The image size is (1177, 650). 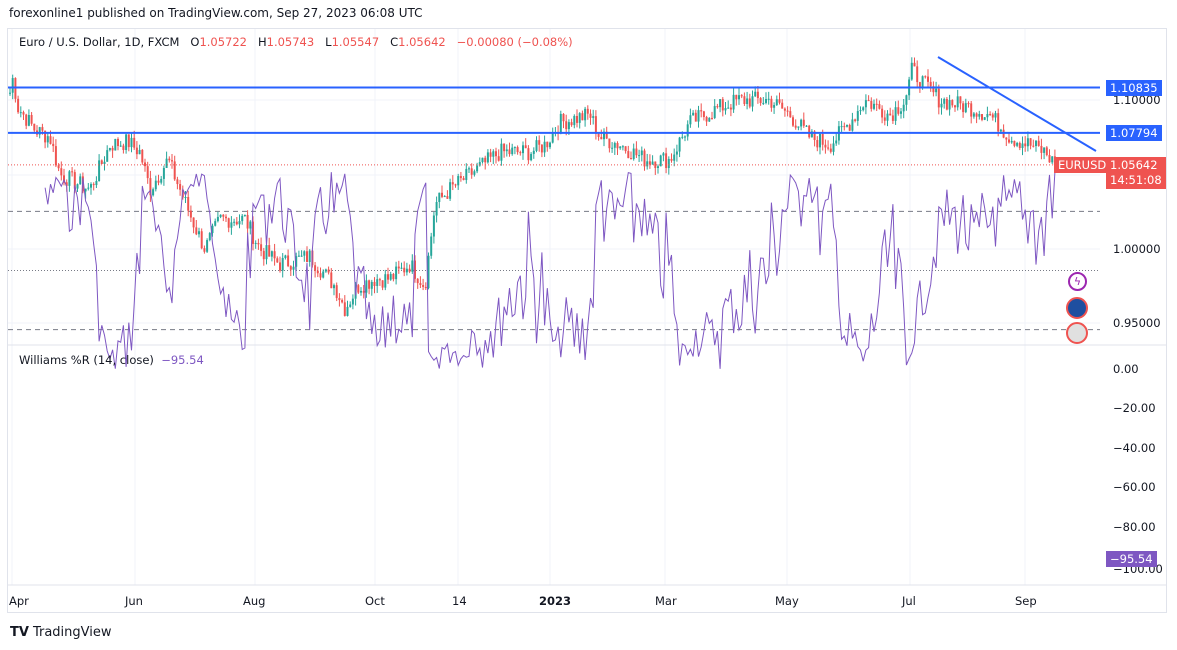 I want to click on tradingview-logo: TV TradingView, so click(x=60, y=632).